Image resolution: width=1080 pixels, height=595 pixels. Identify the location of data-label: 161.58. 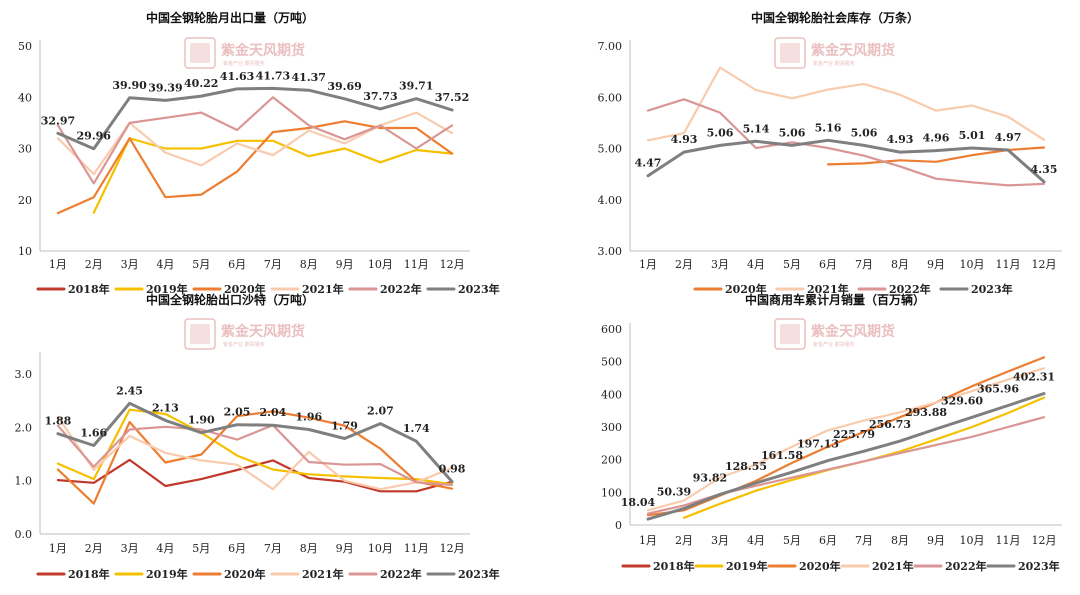
(782, 455).